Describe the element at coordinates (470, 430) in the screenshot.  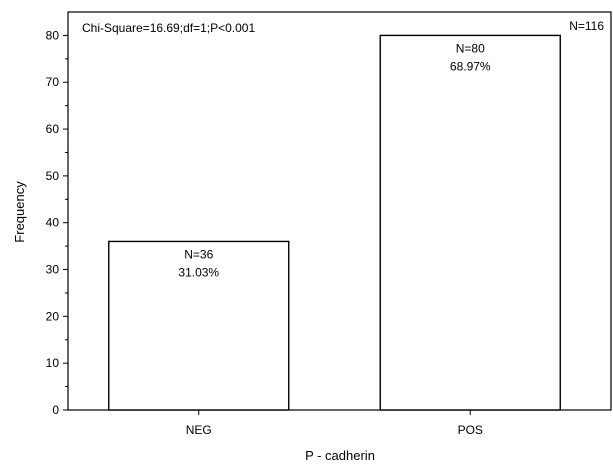
I see `x-tick-label: POS` at that location.